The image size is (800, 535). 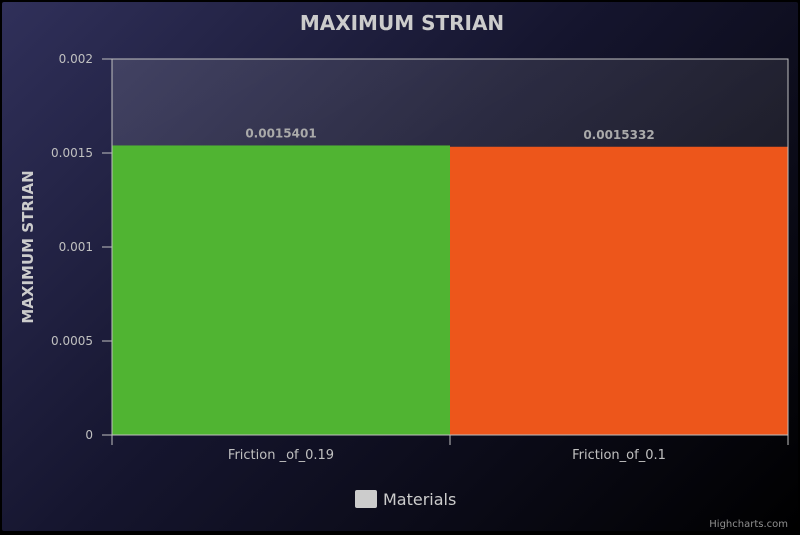 I want to click on data-label-2: 0.0015332, so click(x=618, y=135).